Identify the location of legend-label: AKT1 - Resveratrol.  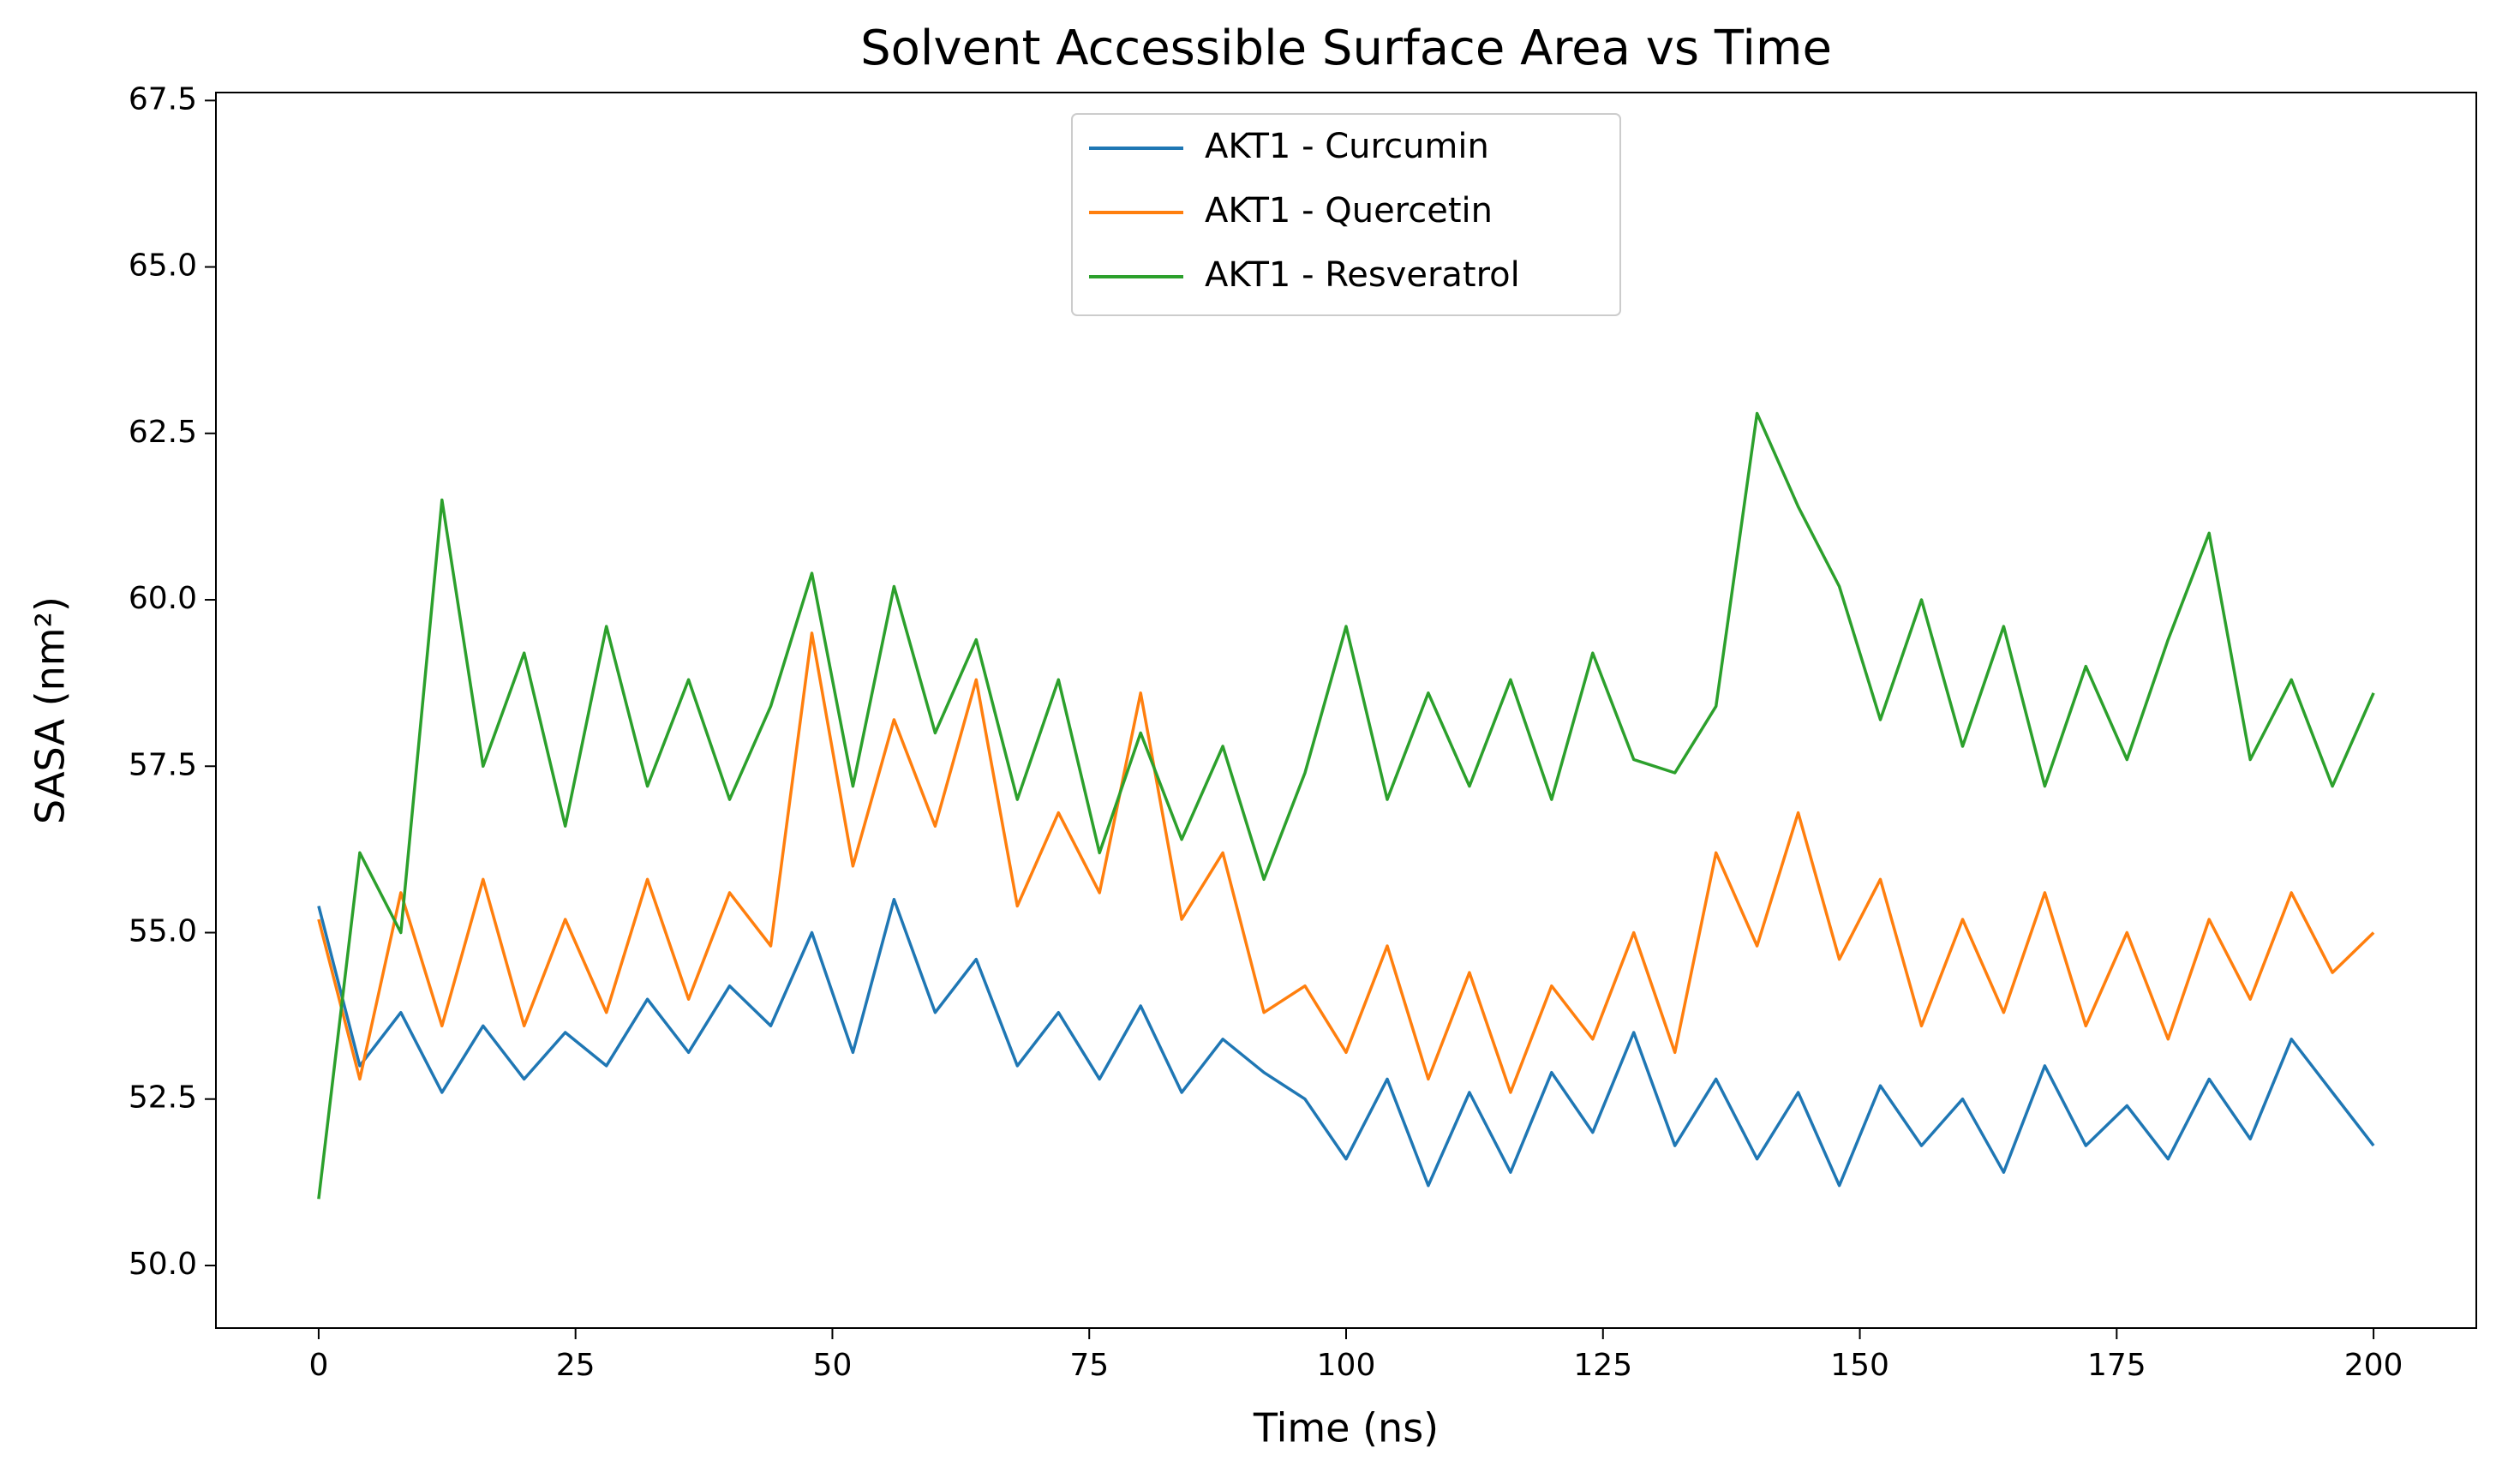
(1363, 275).